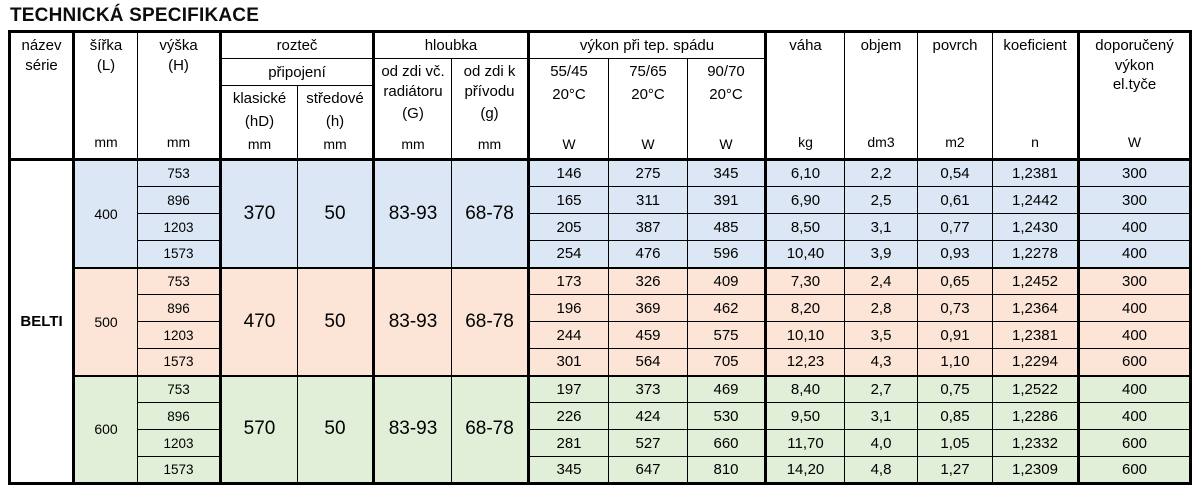  I want to click on cell-volume: 2,7, so click(881, 388).